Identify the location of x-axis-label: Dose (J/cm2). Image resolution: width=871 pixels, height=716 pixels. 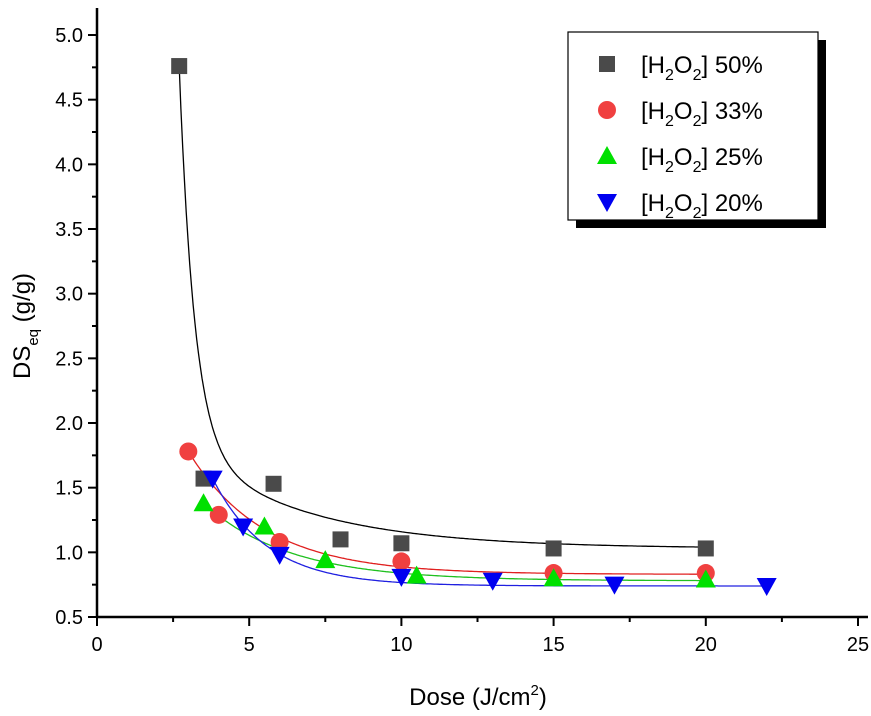
(478, 696).